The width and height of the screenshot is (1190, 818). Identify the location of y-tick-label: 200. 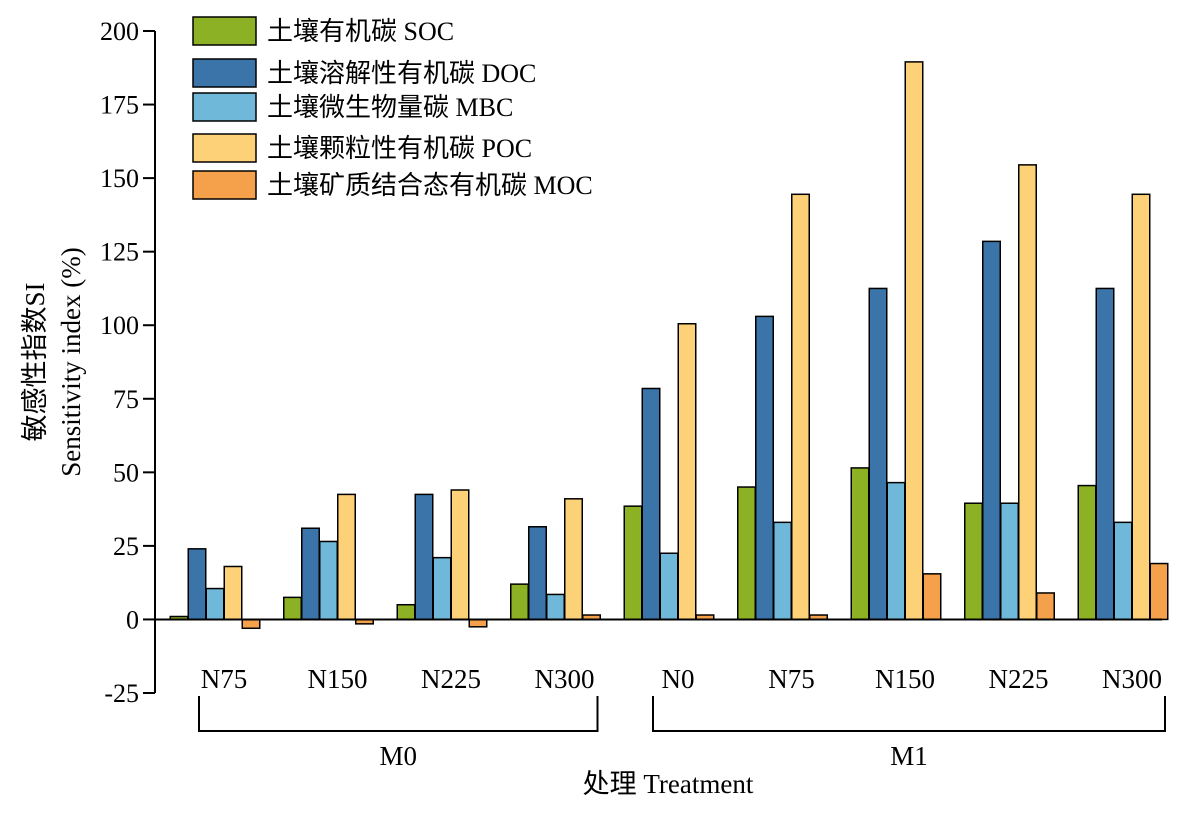
(119, 31).